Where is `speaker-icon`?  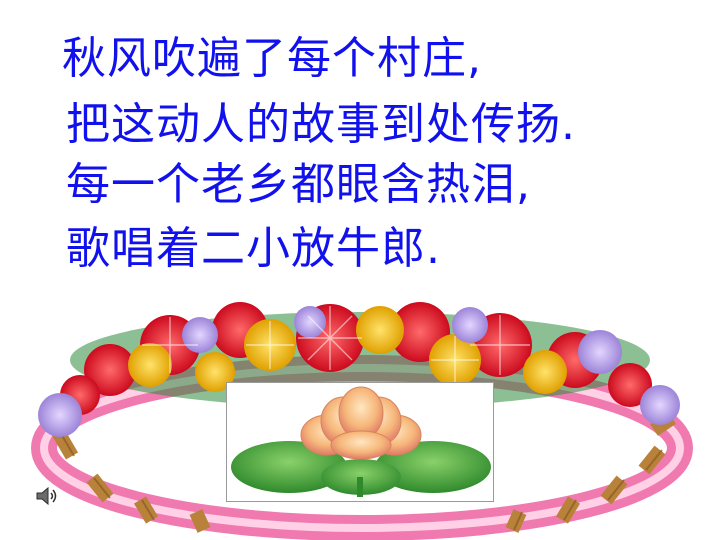 speaker-icon is located at coordinates (48, 496).